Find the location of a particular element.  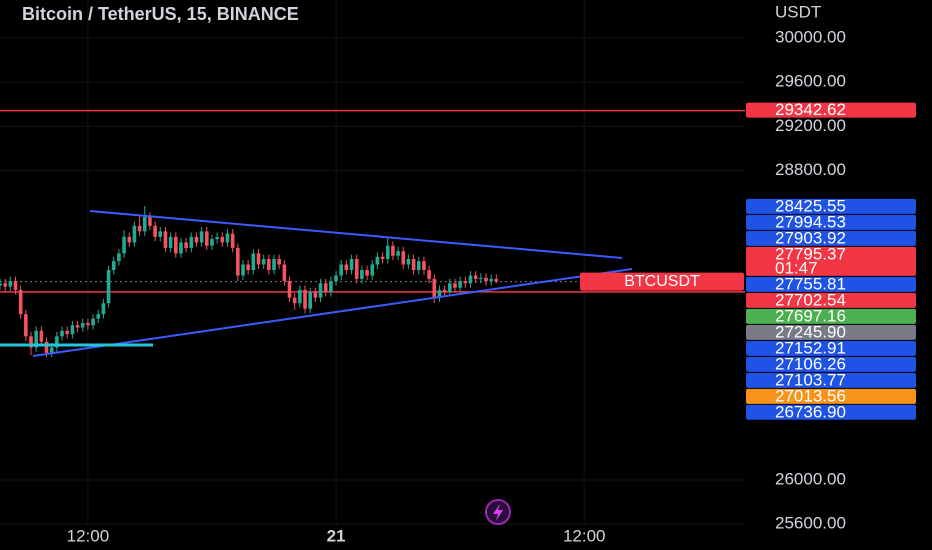

replay-icon is located at coordinates (498, 512).